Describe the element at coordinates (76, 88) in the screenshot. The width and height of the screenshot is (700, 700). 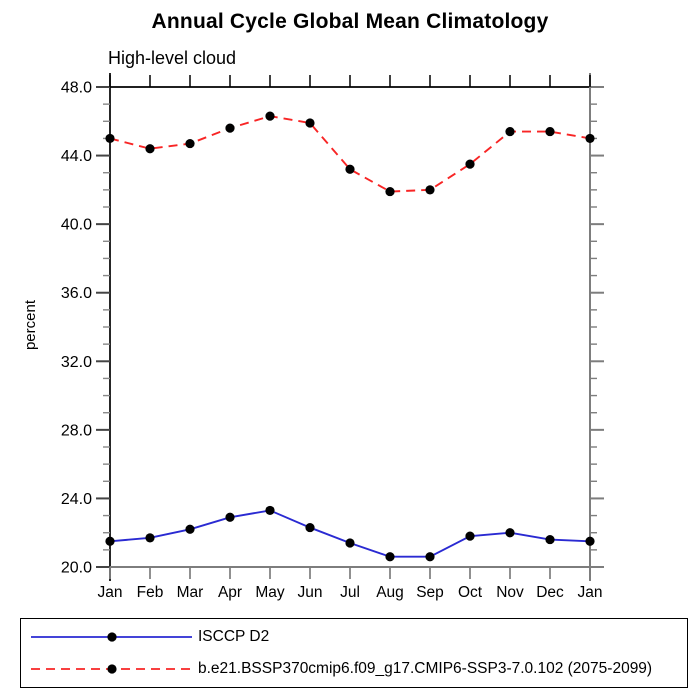
I see `y-tick-label: 48.0` at that location.